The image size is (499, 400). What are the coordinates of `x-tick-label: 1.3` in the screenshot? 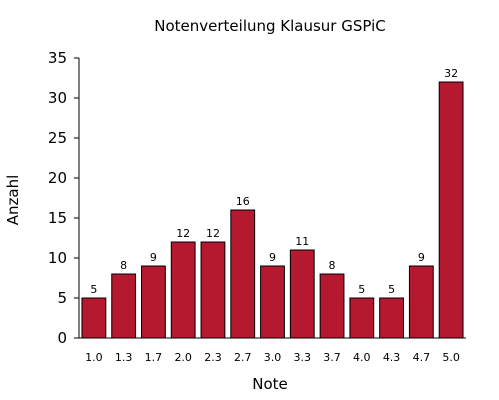 It's located at (124, 357).